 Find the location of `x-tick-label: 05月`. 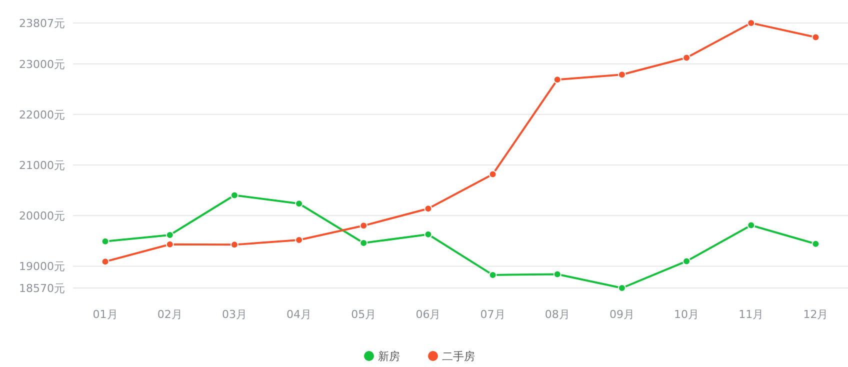

x-tick-label: 05月 is located at coordinates (363, 314).